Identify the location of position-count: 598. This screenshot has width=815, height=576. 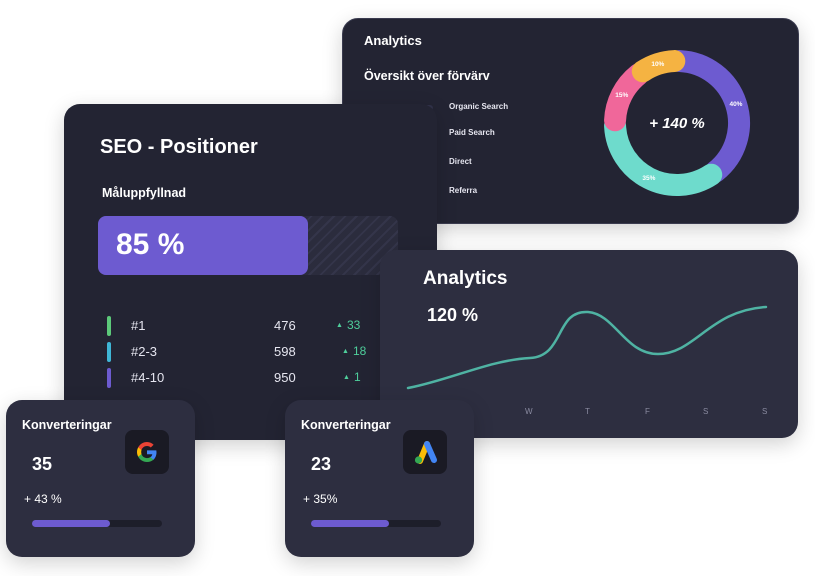
(285, 351).